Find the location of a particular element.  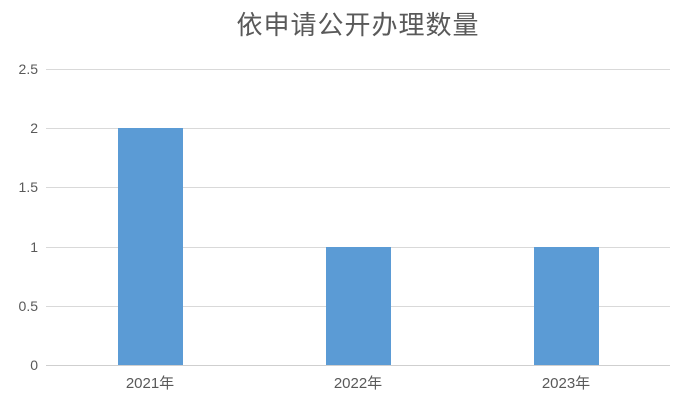

y-tick-label: 2 is located at coordinates (34, 128).